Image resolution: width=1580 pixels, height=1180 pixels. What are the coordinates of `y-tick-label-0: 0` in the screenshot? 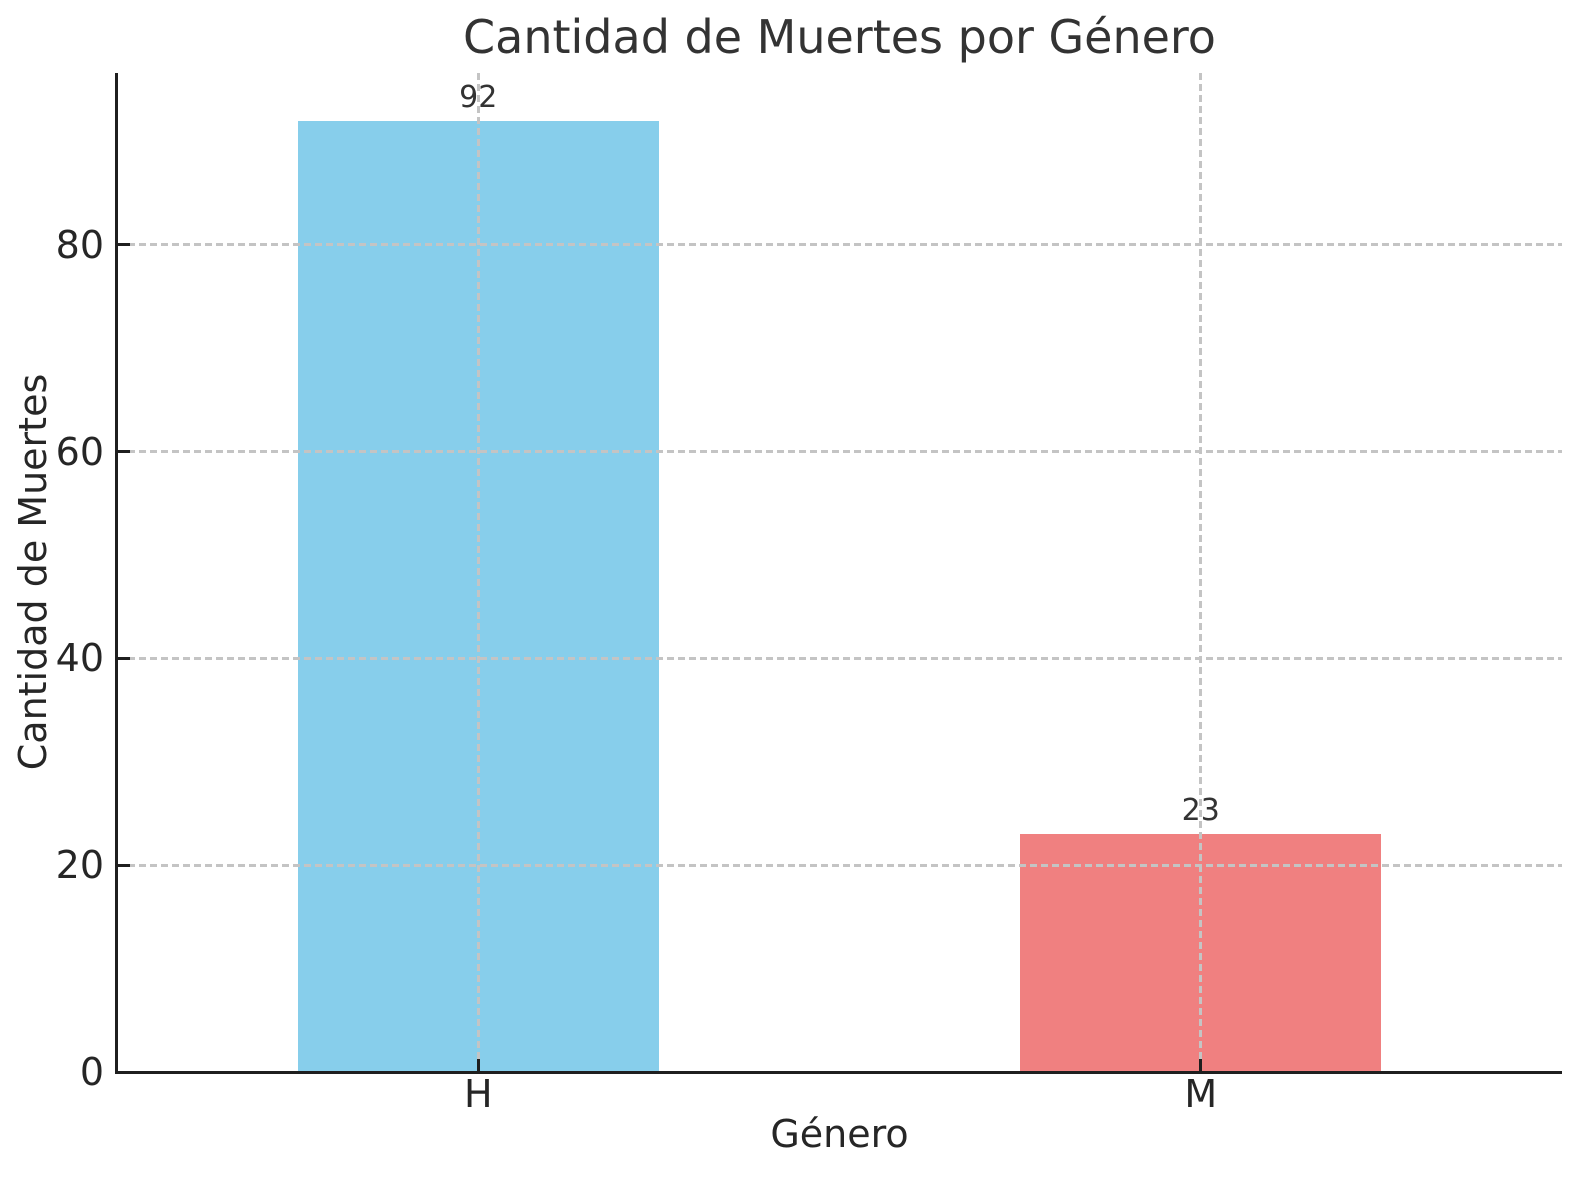 It's located at (91, 1072).